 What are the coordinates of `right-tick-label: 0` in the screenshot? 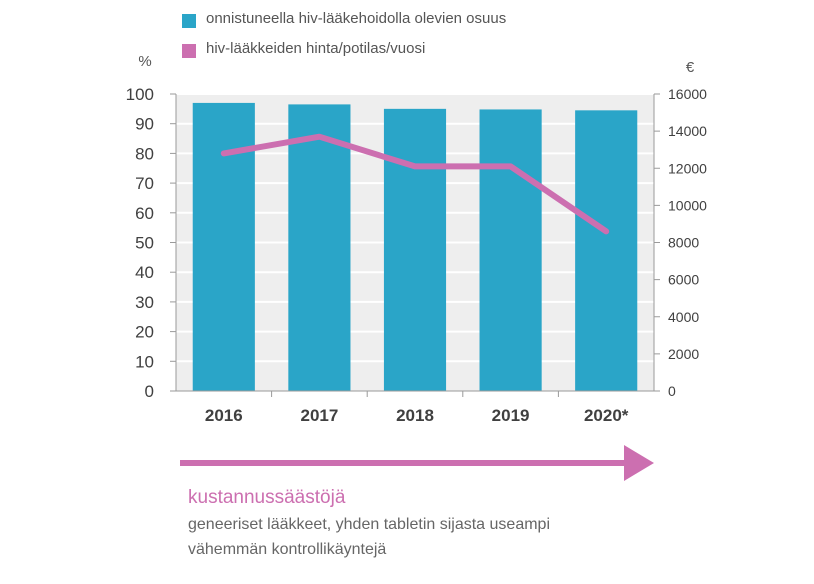 It's located at (672, 391).